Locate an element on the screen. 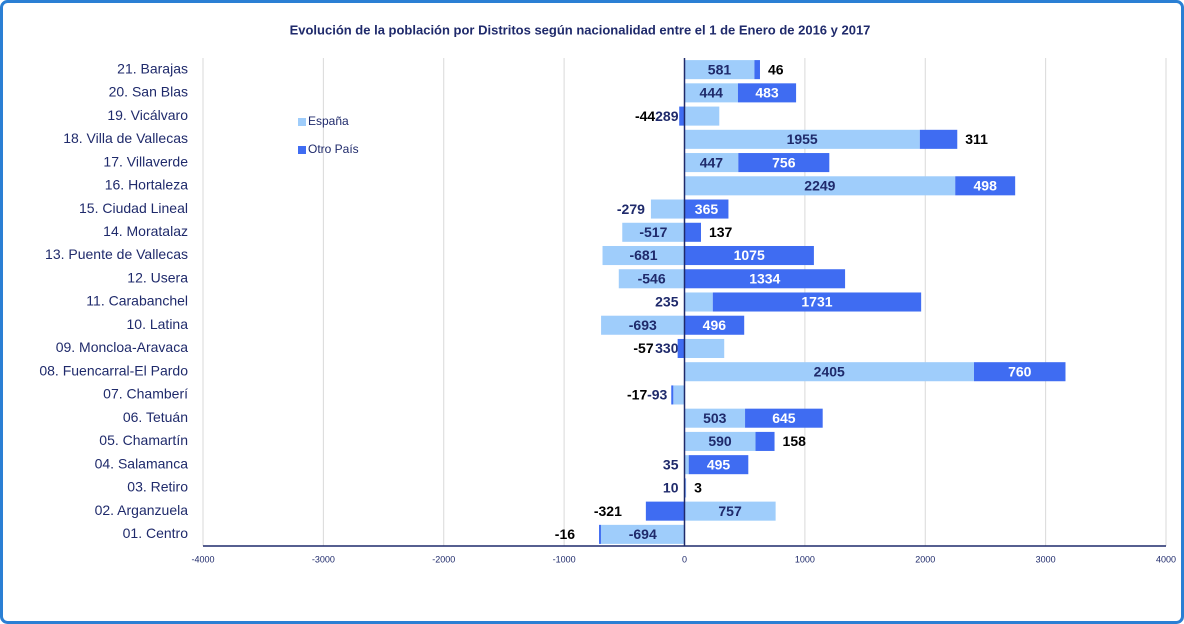 This screenshot has height=624, width=1184. x-tick-label: 4000 is located at coordinates (1166, 559).